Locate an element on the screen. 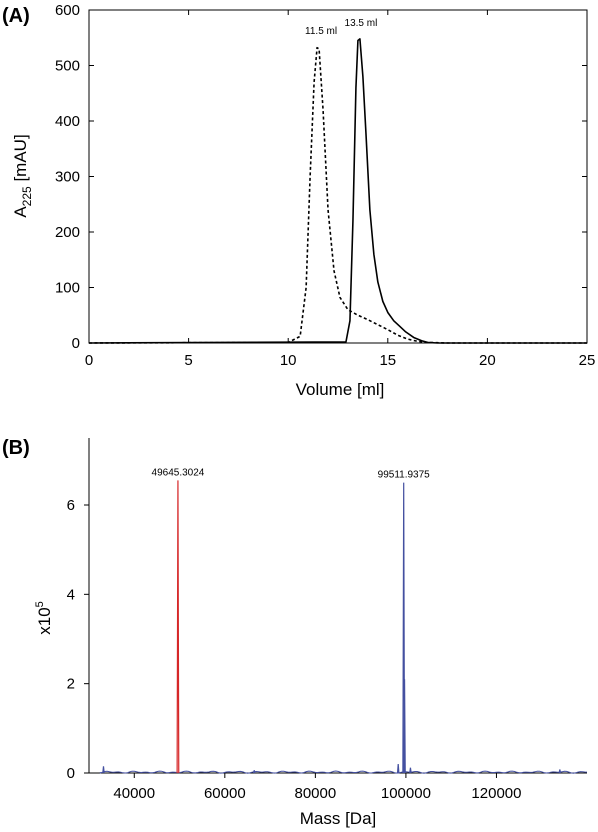 This screenshot has width=598, height=832. panel-a-x-tick-label: 5 is located at coordinates (188, 360).